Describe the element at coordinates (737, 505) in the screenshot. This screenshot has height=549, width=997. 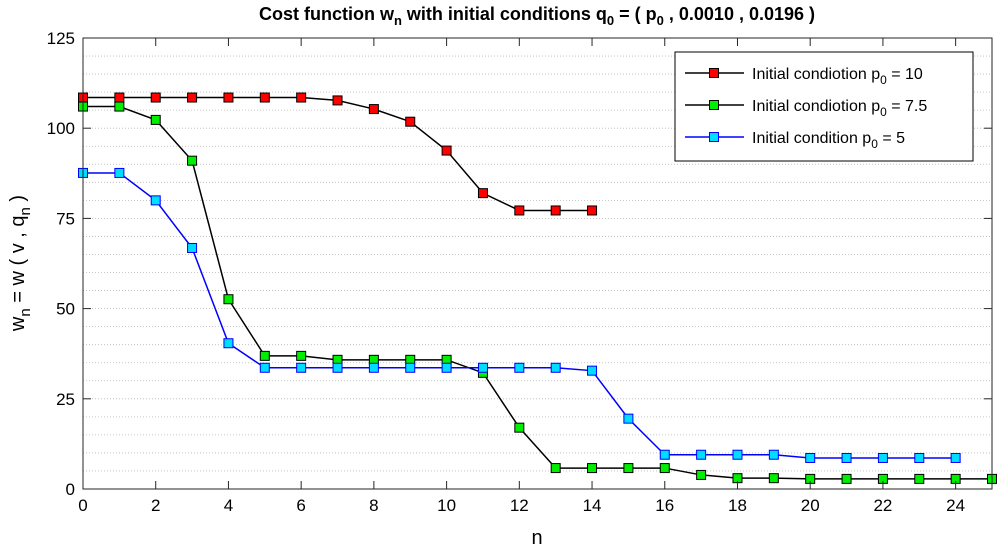
I see `x-tick-label: 18` at that location.